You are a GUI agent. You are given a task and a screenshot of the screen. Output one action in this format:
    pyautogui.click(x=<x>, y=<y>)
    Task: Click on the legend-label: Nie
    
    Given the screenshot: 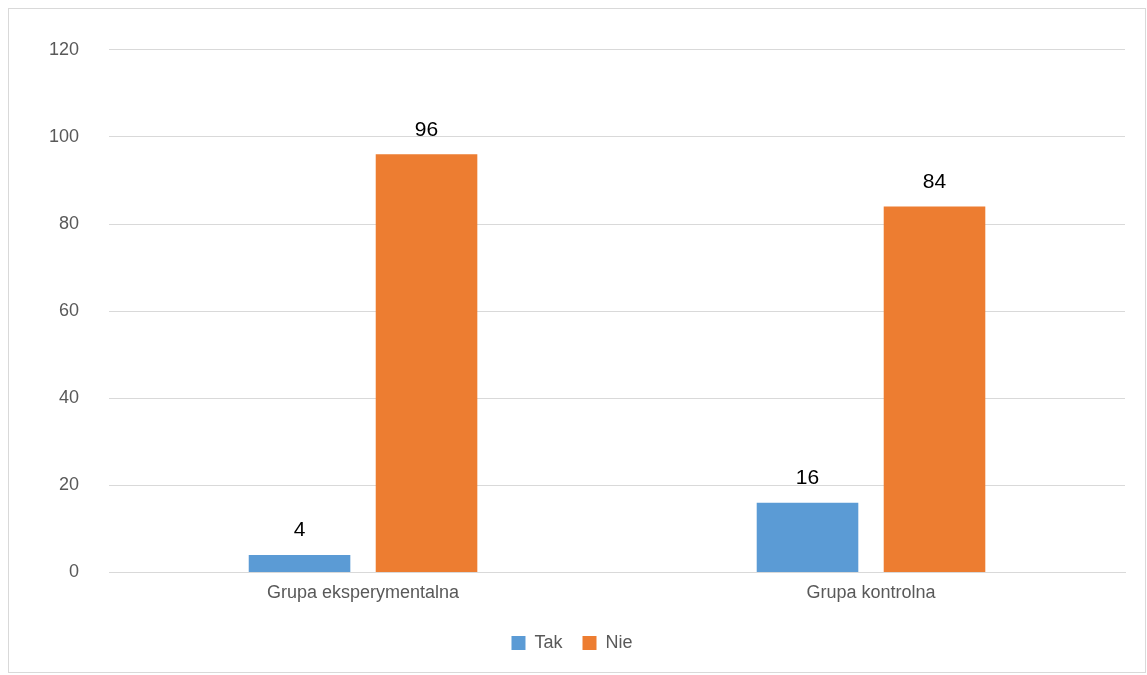 What is the action you would take?
    pyautogui.click(x=619, y=641)
    